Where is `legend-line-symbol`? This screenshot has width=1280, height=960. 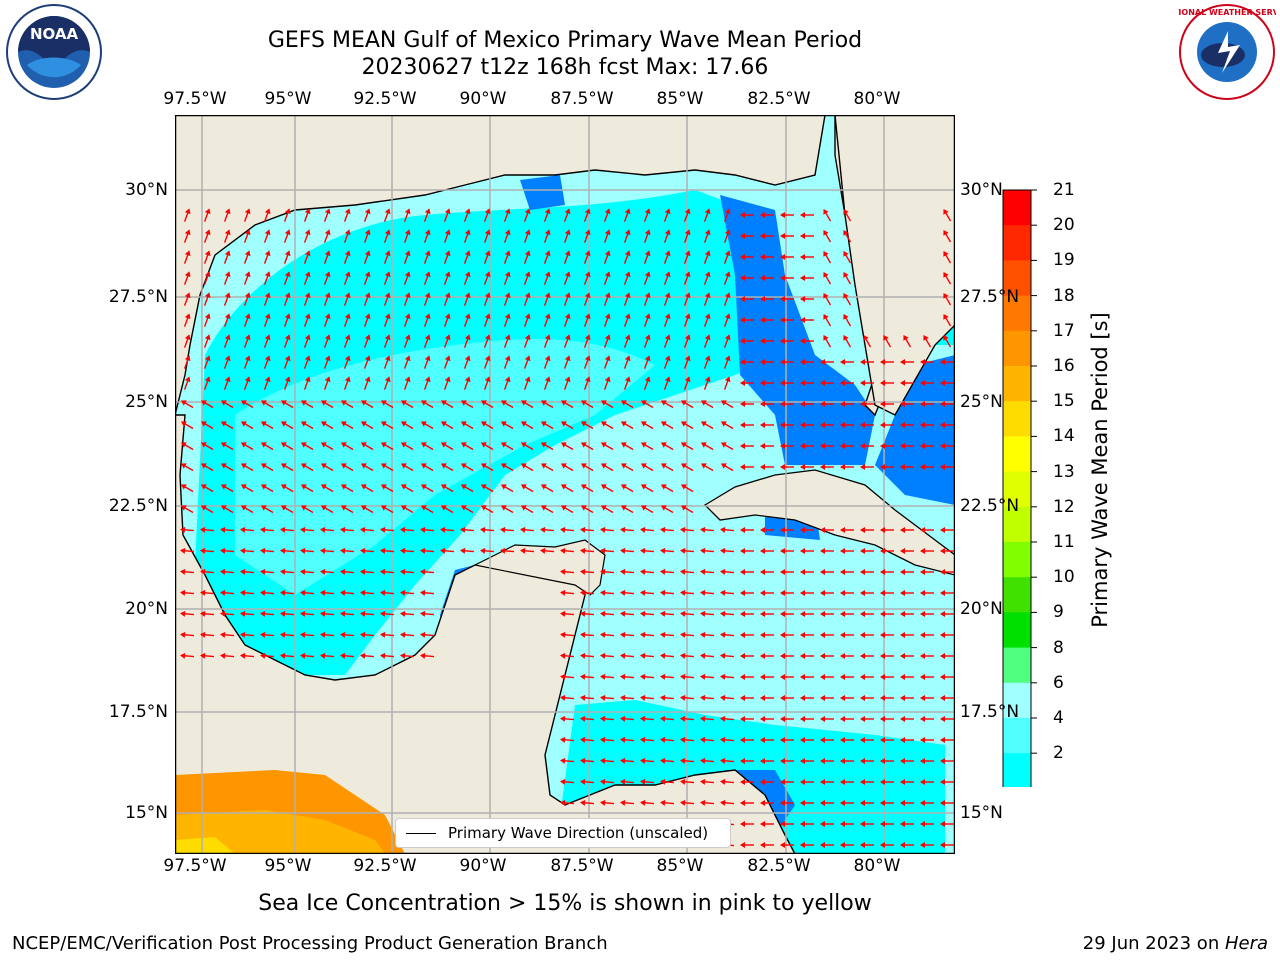
legend-line-symbol is located at coordinates (421, 833).